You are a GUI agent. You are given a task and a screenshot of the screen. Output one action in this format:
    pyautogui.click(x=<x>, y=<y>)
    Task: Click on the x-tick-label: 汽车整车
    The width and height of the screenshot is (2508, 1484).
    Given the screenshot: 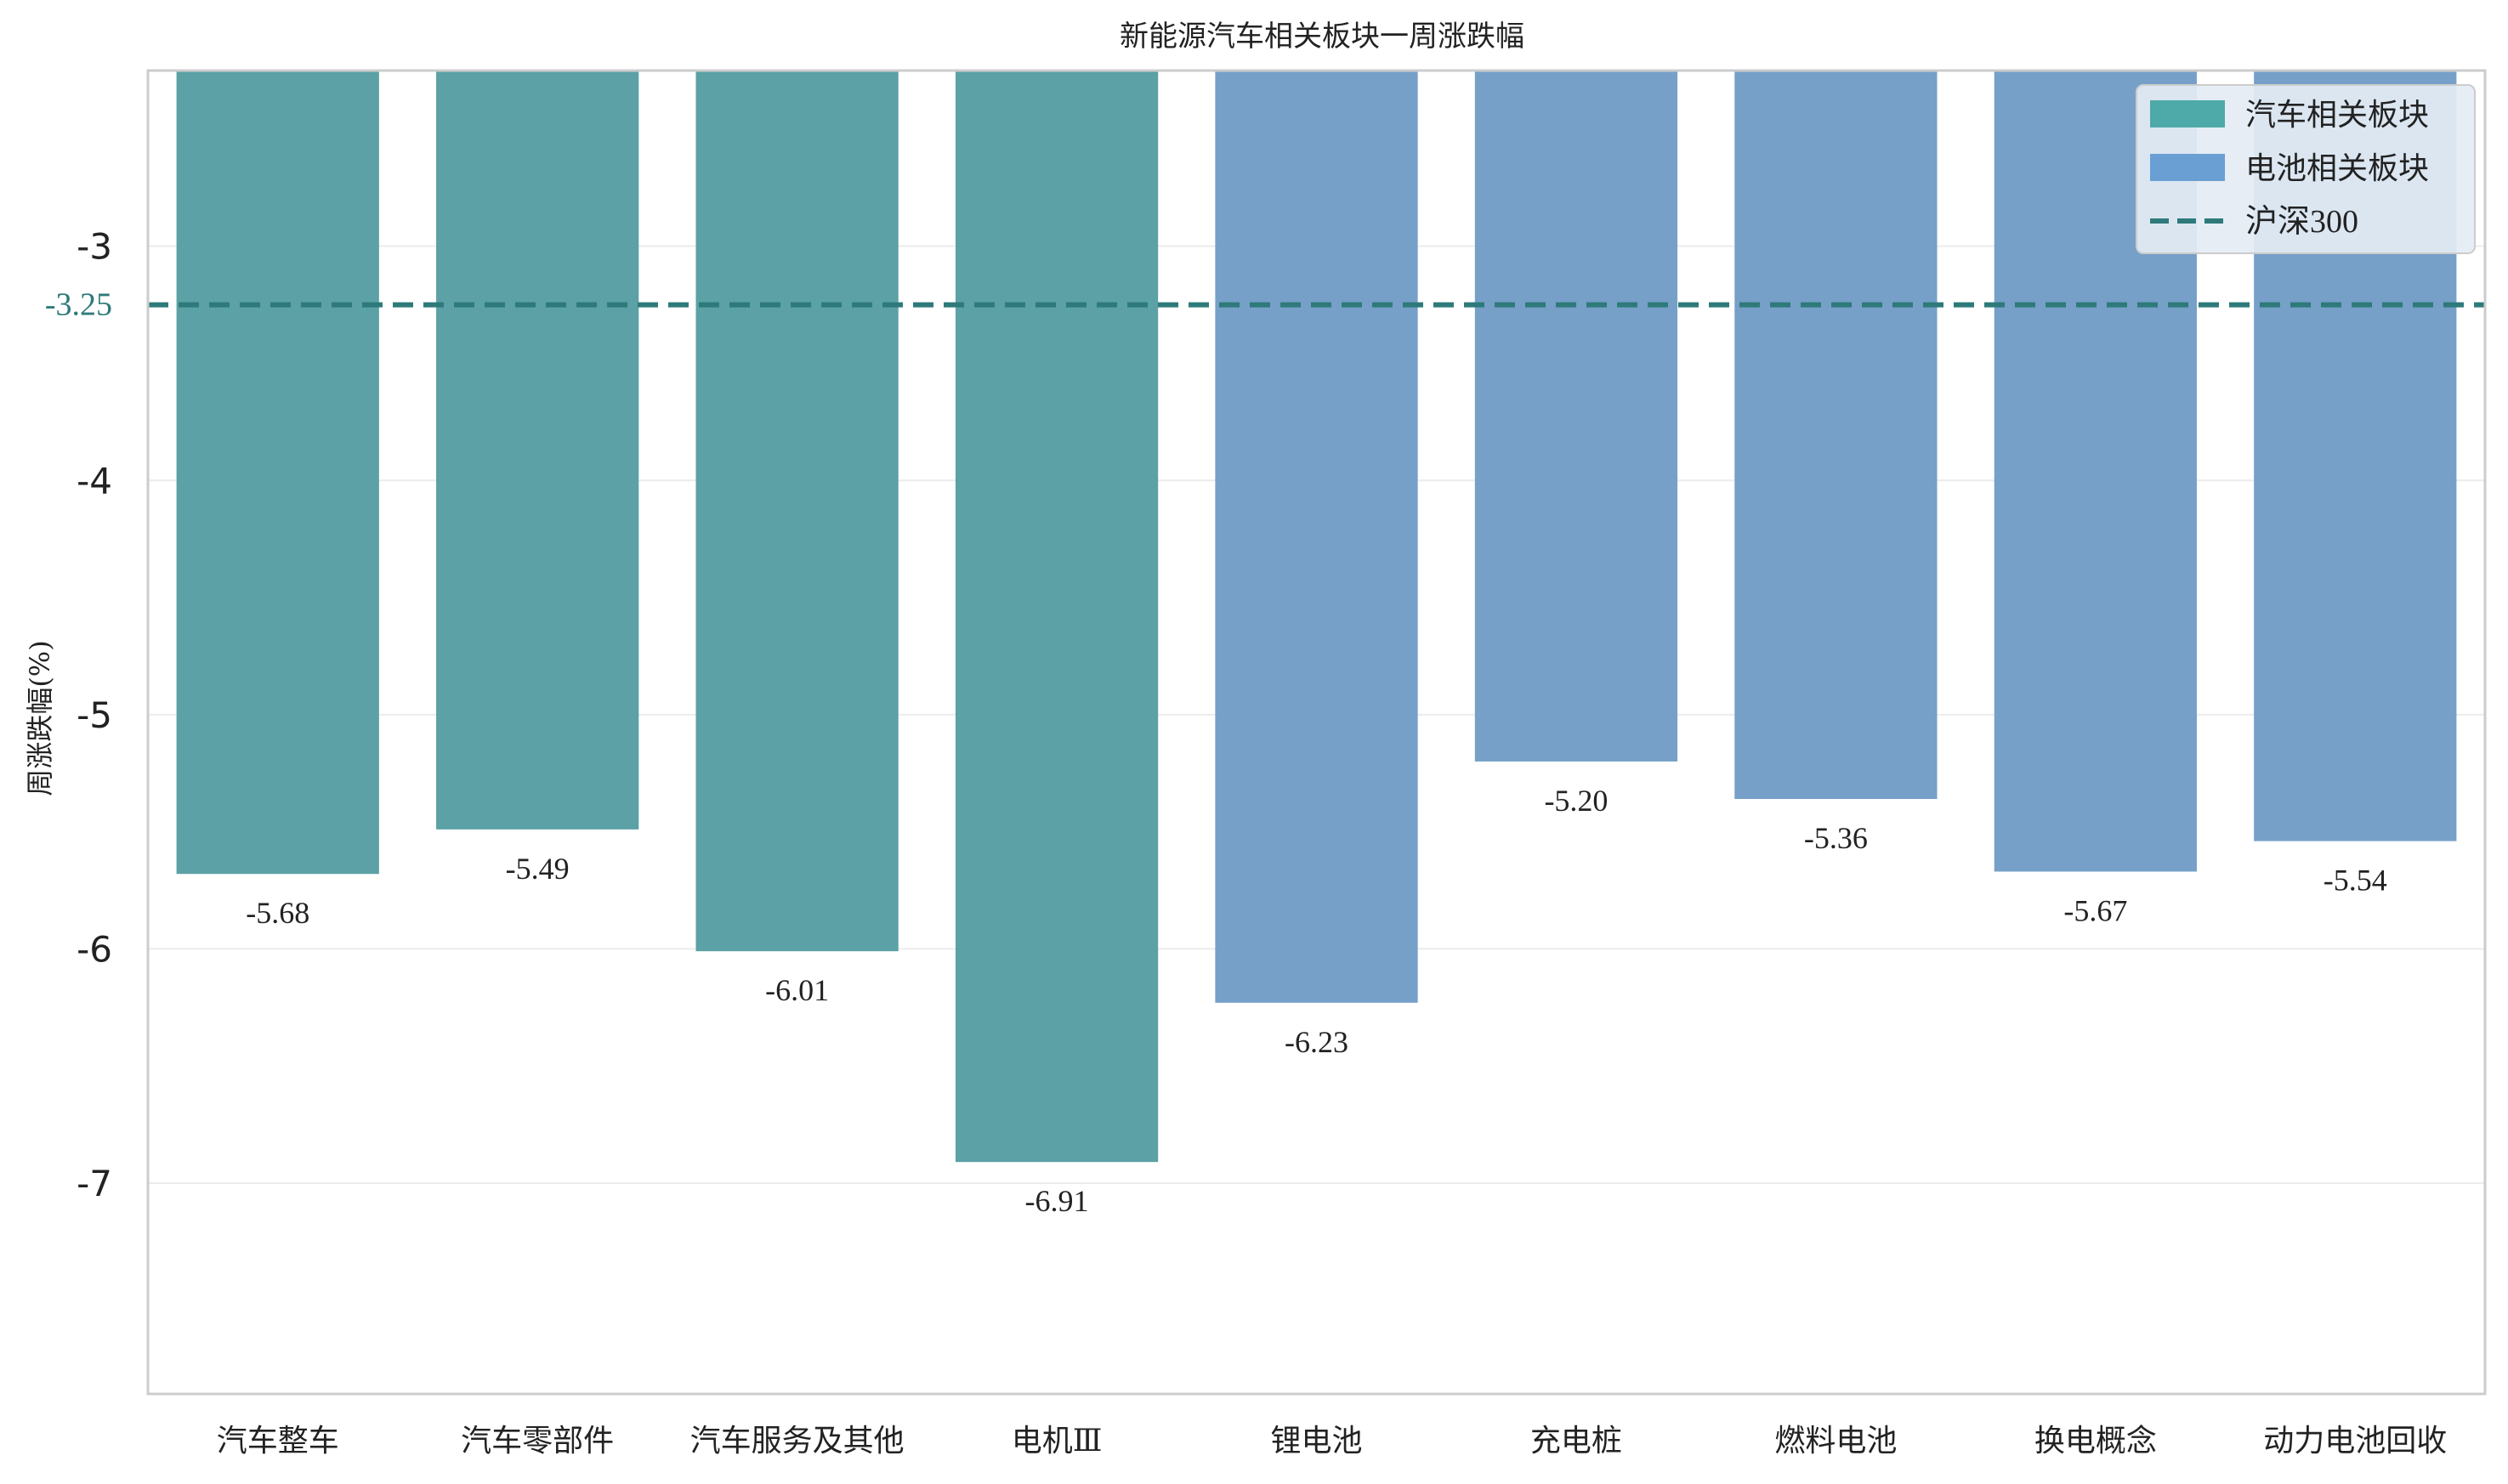 What is the action you would take?
    pyautogui.click(x=278, y=1441)
    